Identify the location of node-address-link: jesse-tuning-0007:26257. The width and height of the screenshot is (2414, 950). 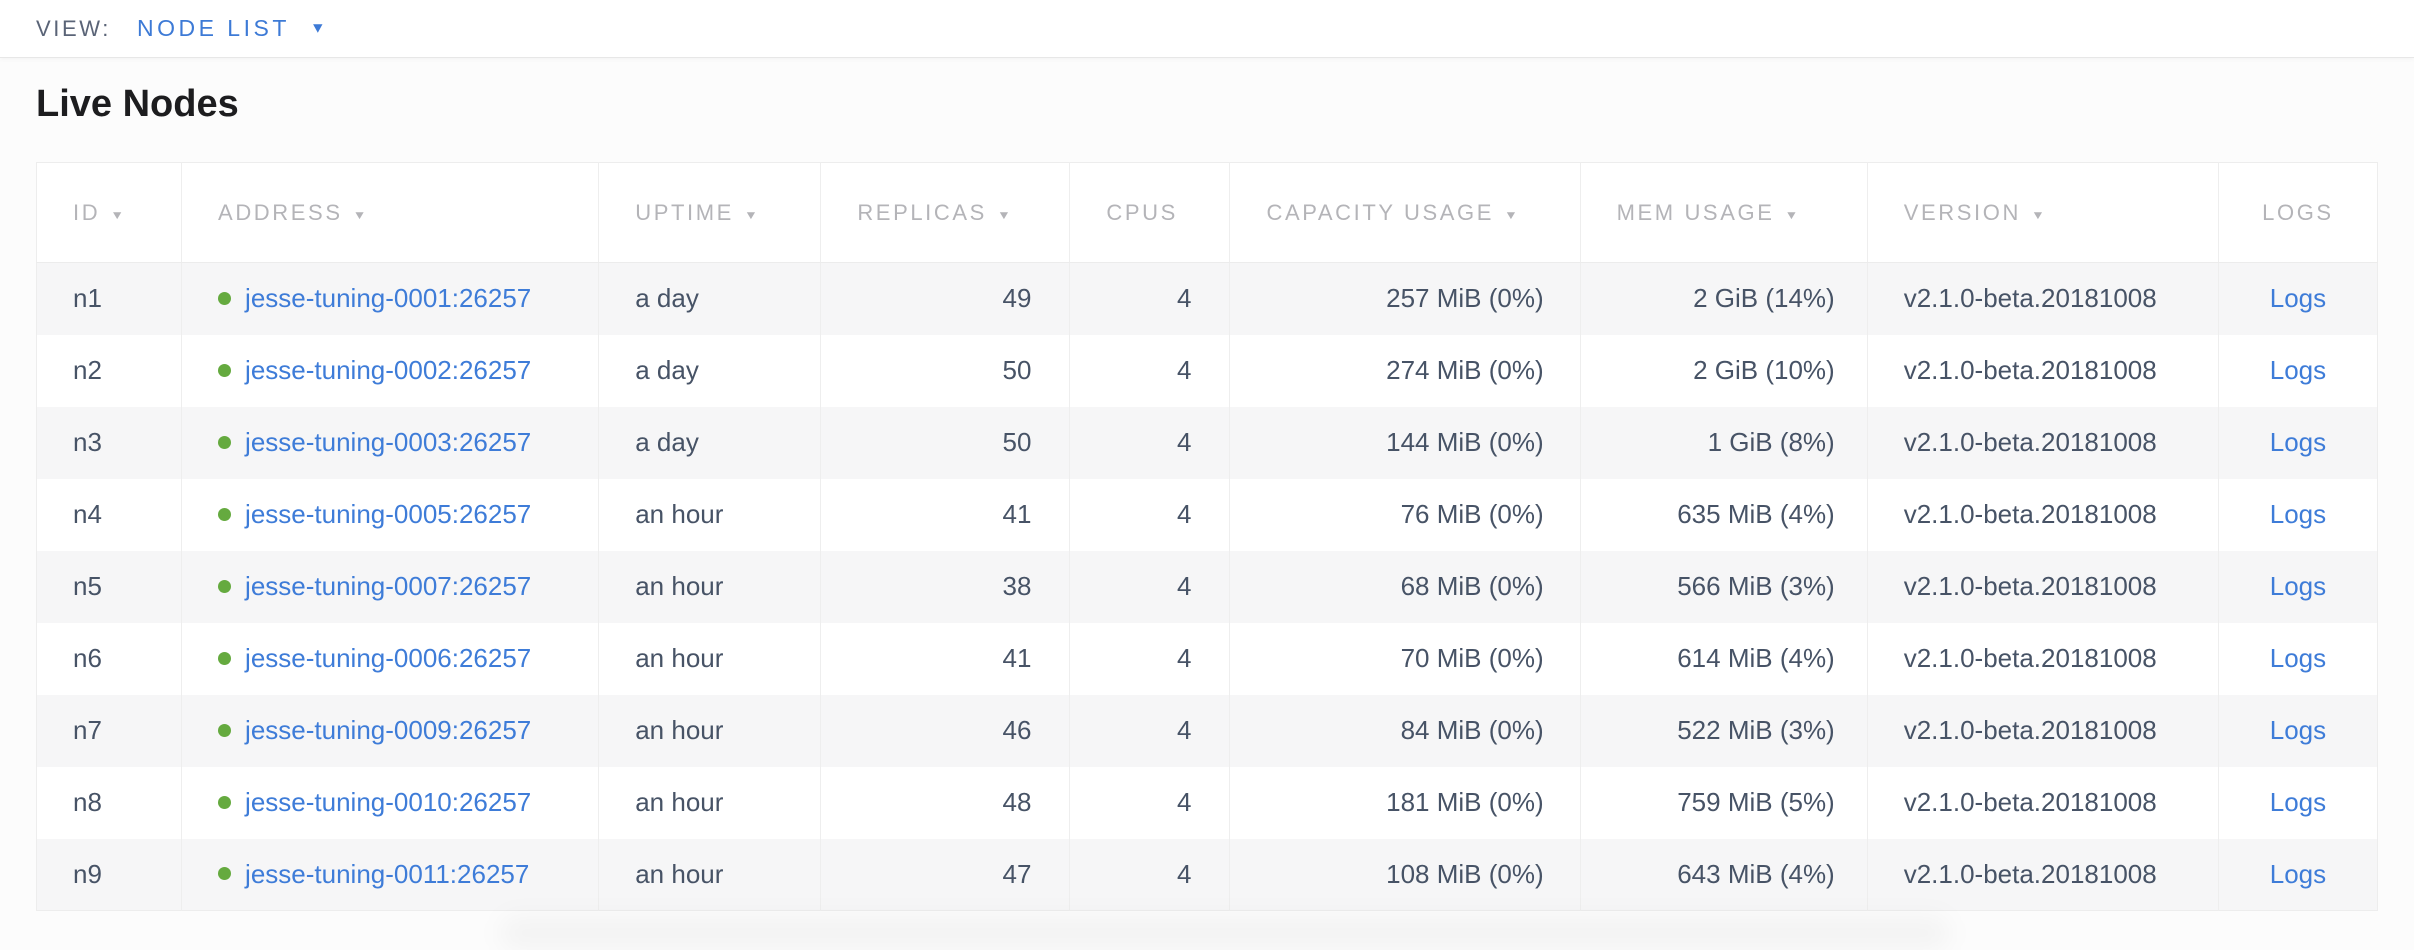
(388, 586).